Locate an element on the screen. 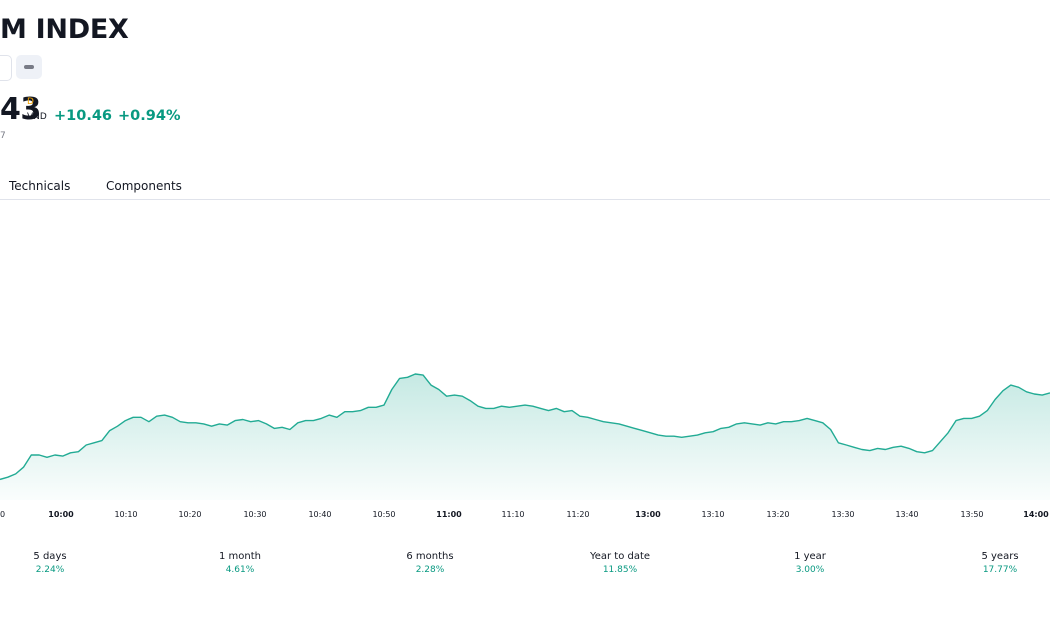 The height and width of the screenshot is (630, 1050). more-options-button is located at coordinates (29, 67).